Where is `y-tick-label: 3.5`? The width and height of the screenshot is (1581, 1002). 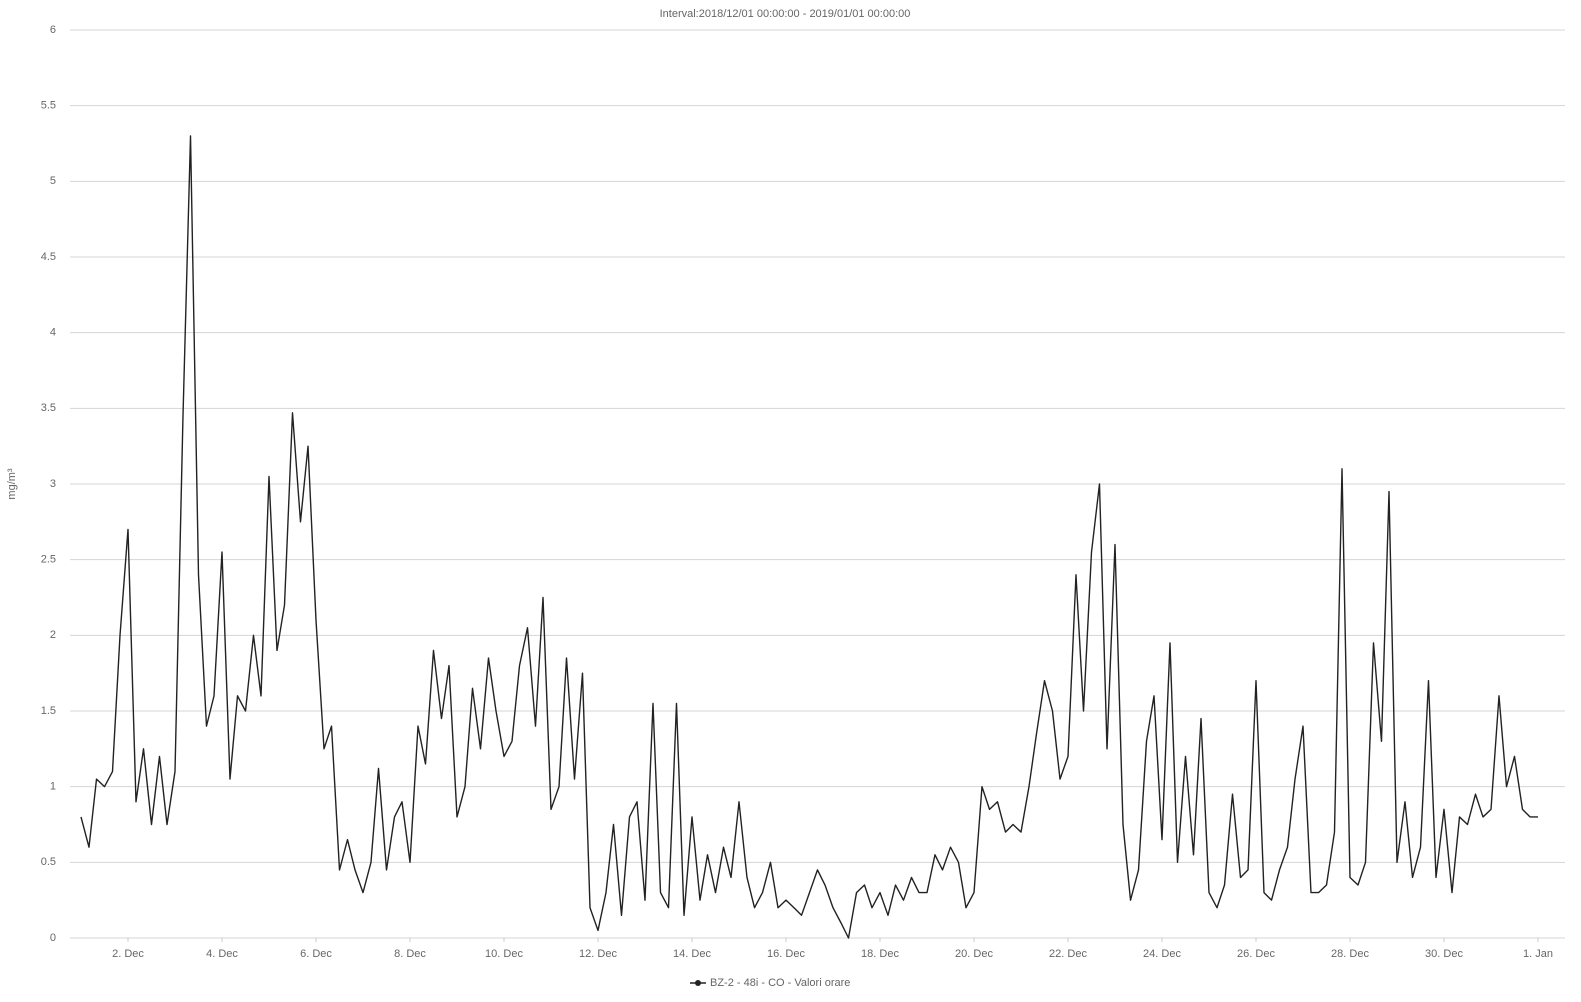
y-tick-label: 3.5 is located at coordinates (48, 408).